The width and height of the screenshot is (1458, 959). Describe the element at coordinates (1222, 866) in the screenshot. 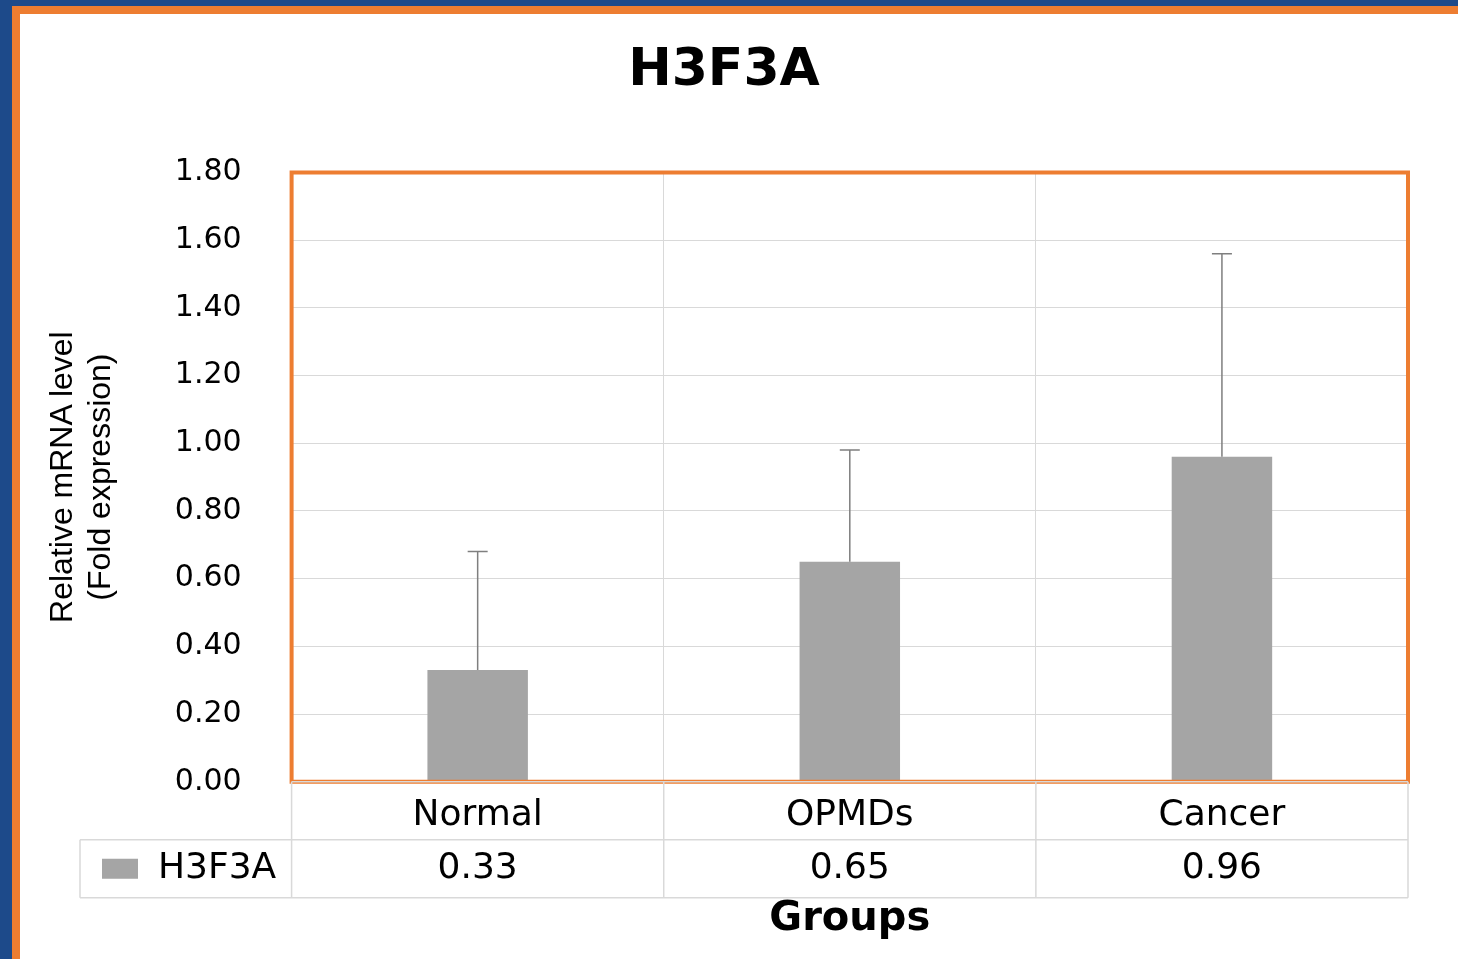

I see `data-label: 0.96` at that location.